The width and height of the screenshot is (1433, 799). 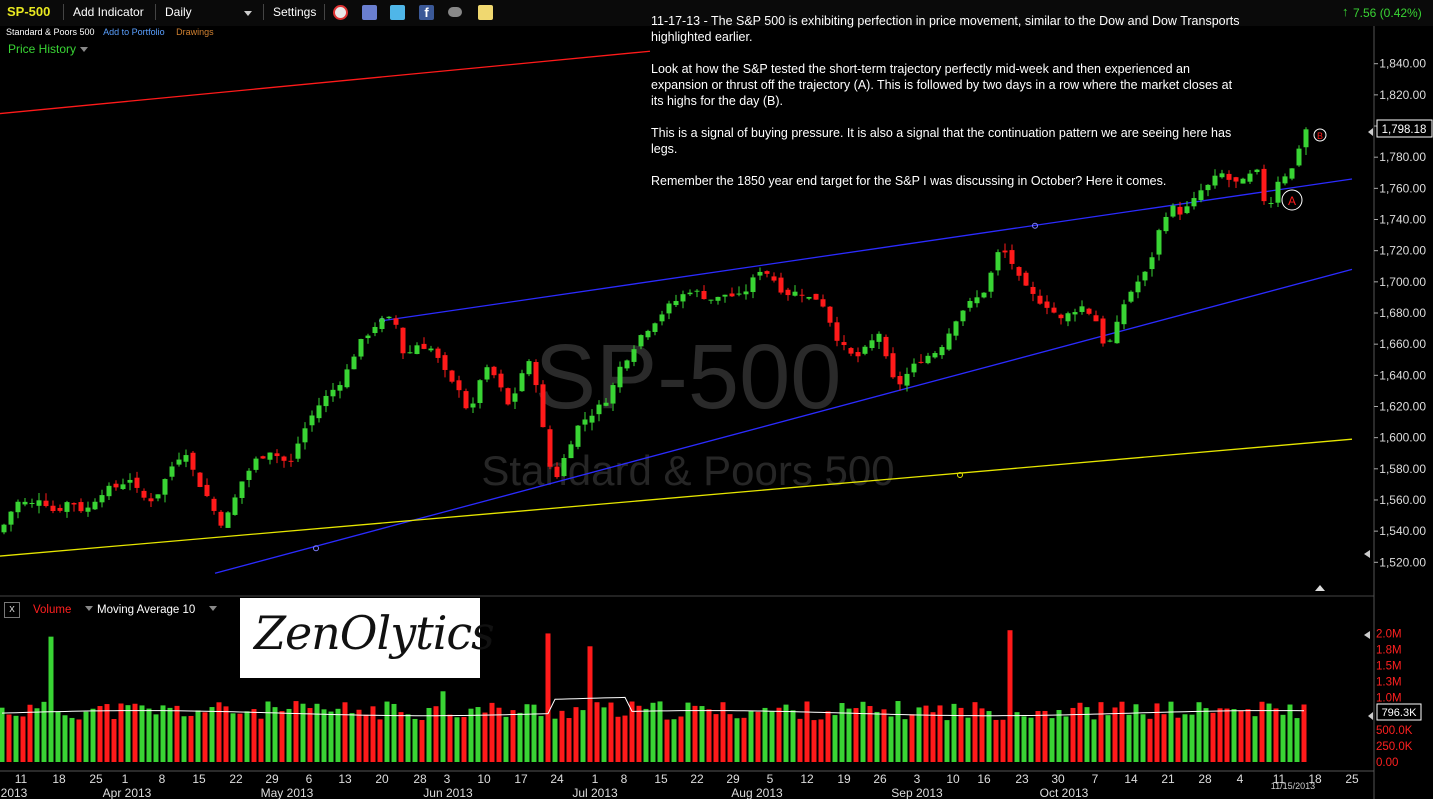 I want to click on x-day-label: 23, so click(x=1022, y=779).